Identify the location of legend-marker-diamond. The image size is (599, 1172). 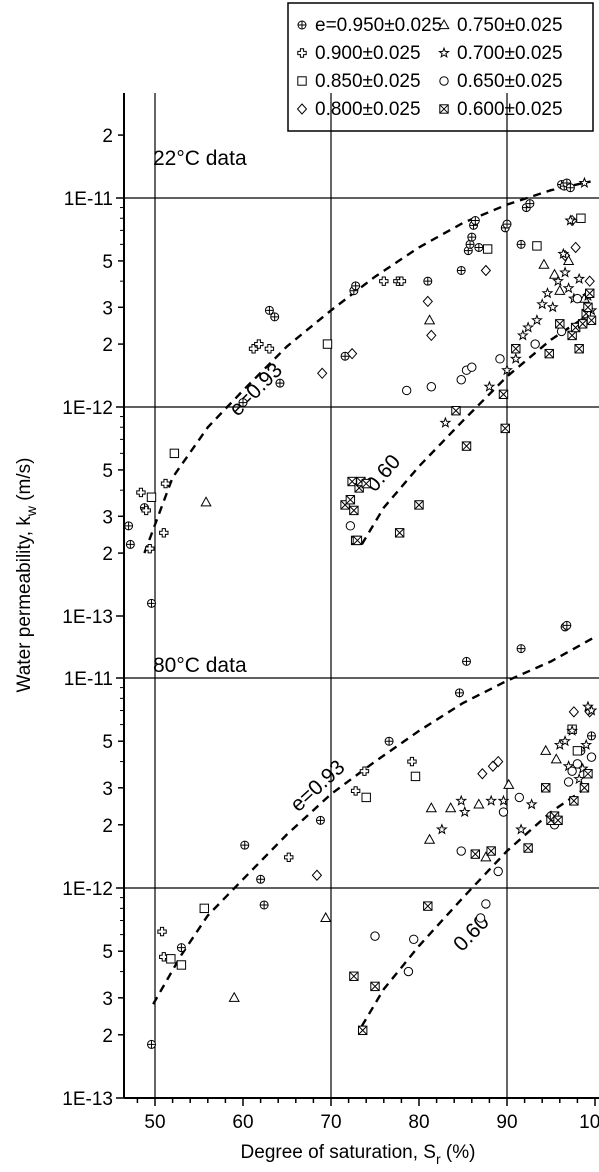
(302, 109).